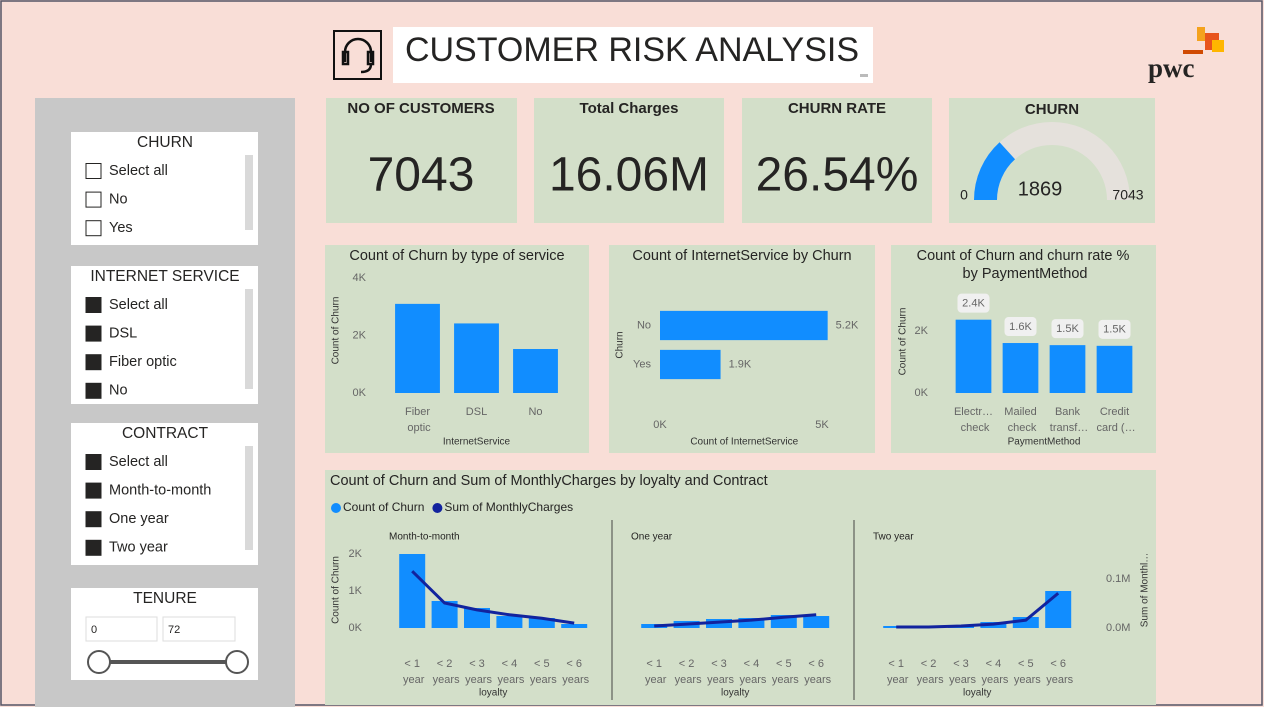  I want to click on y2-tick-label: 0.1M, so click(1118, 579).